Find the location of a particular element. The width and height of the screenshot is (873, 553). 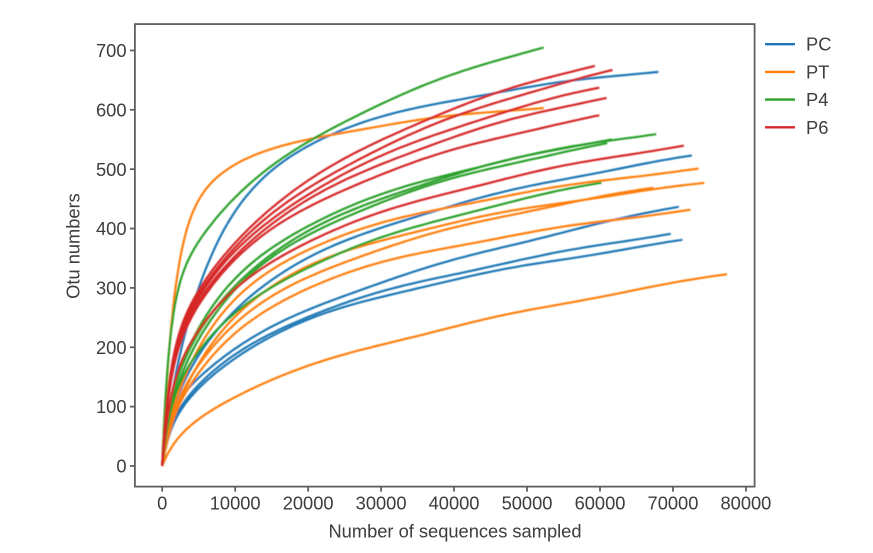

svg-text: 70000 is located at coordinates (673, 503).